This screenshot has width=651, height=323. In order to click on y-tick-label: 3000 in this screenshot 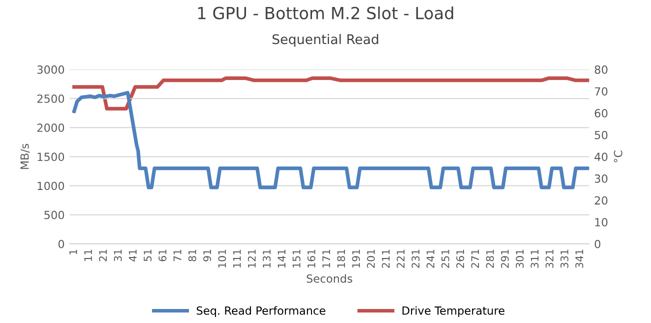, I will do `click(50, 69)`.